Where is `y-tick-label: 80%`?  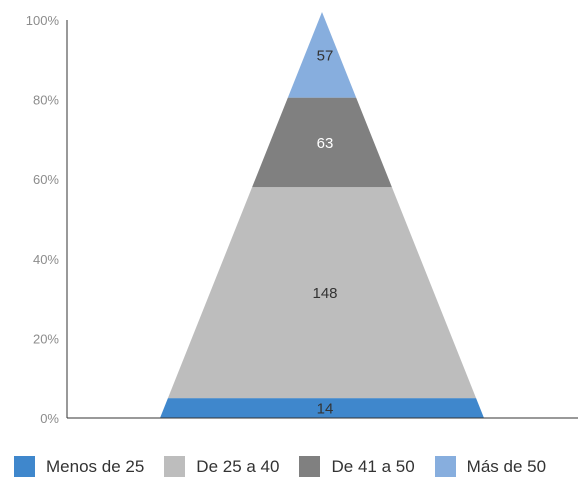
y-tick-label: 80% is located at coordinates (46, 100).